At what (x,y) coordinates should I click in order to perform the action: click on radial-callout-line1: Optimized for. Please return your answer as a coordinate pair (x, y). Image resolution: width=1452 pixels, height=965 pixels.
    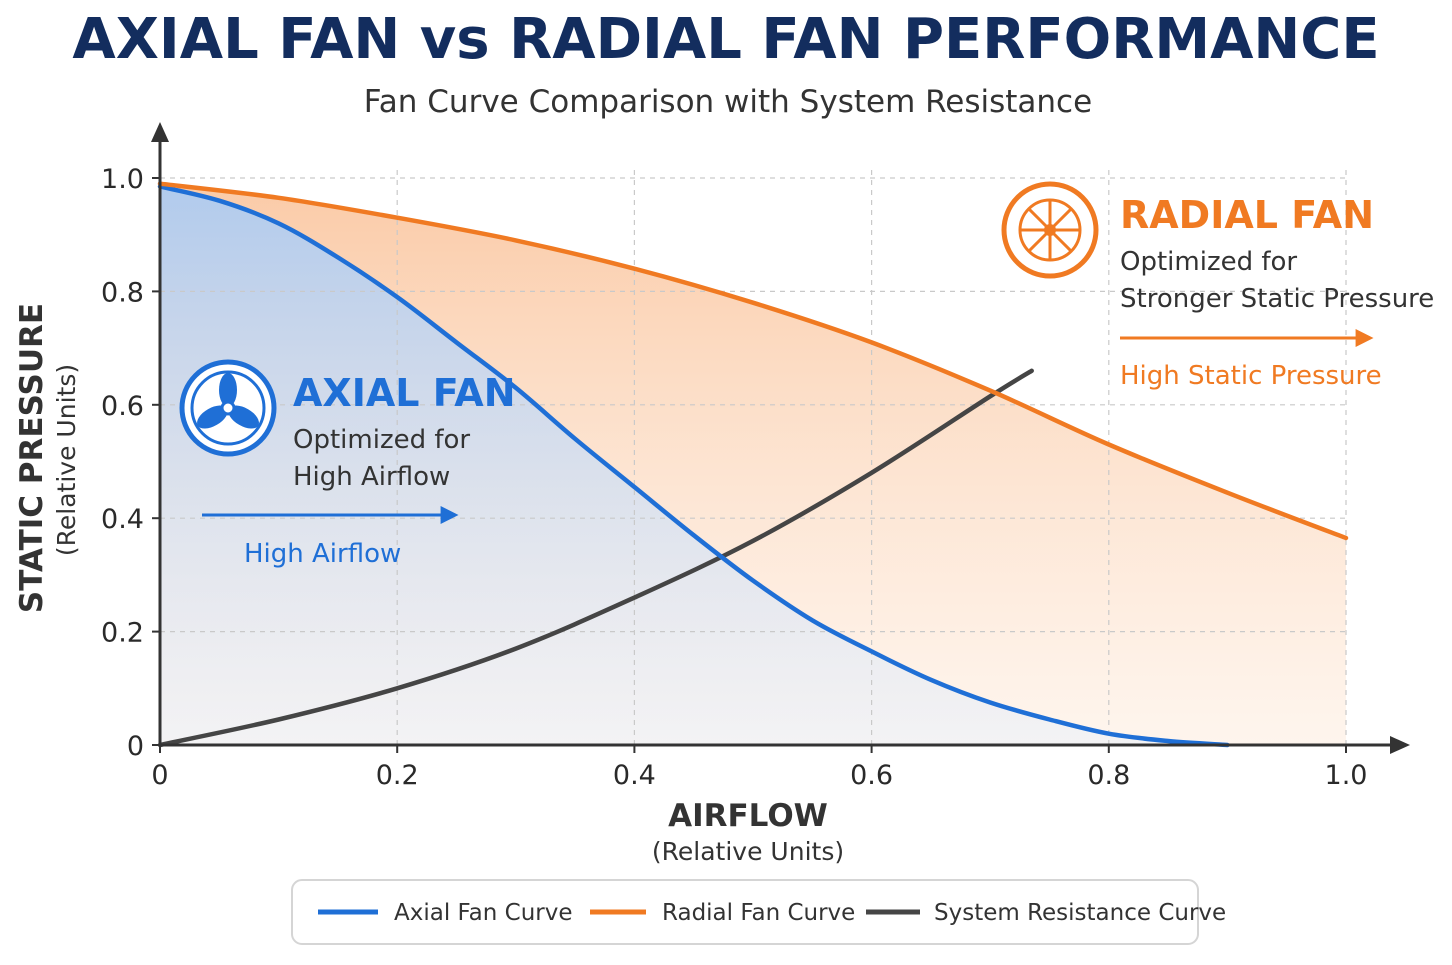
    Looking at the image, I should click on (1208, 262).